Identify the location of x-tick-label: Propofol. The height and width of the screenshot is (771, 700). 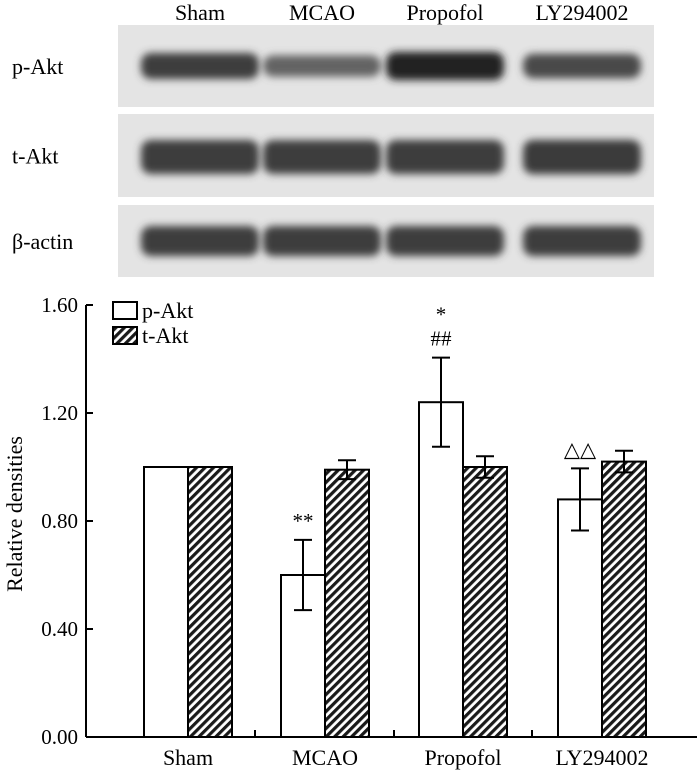
(463, 757).